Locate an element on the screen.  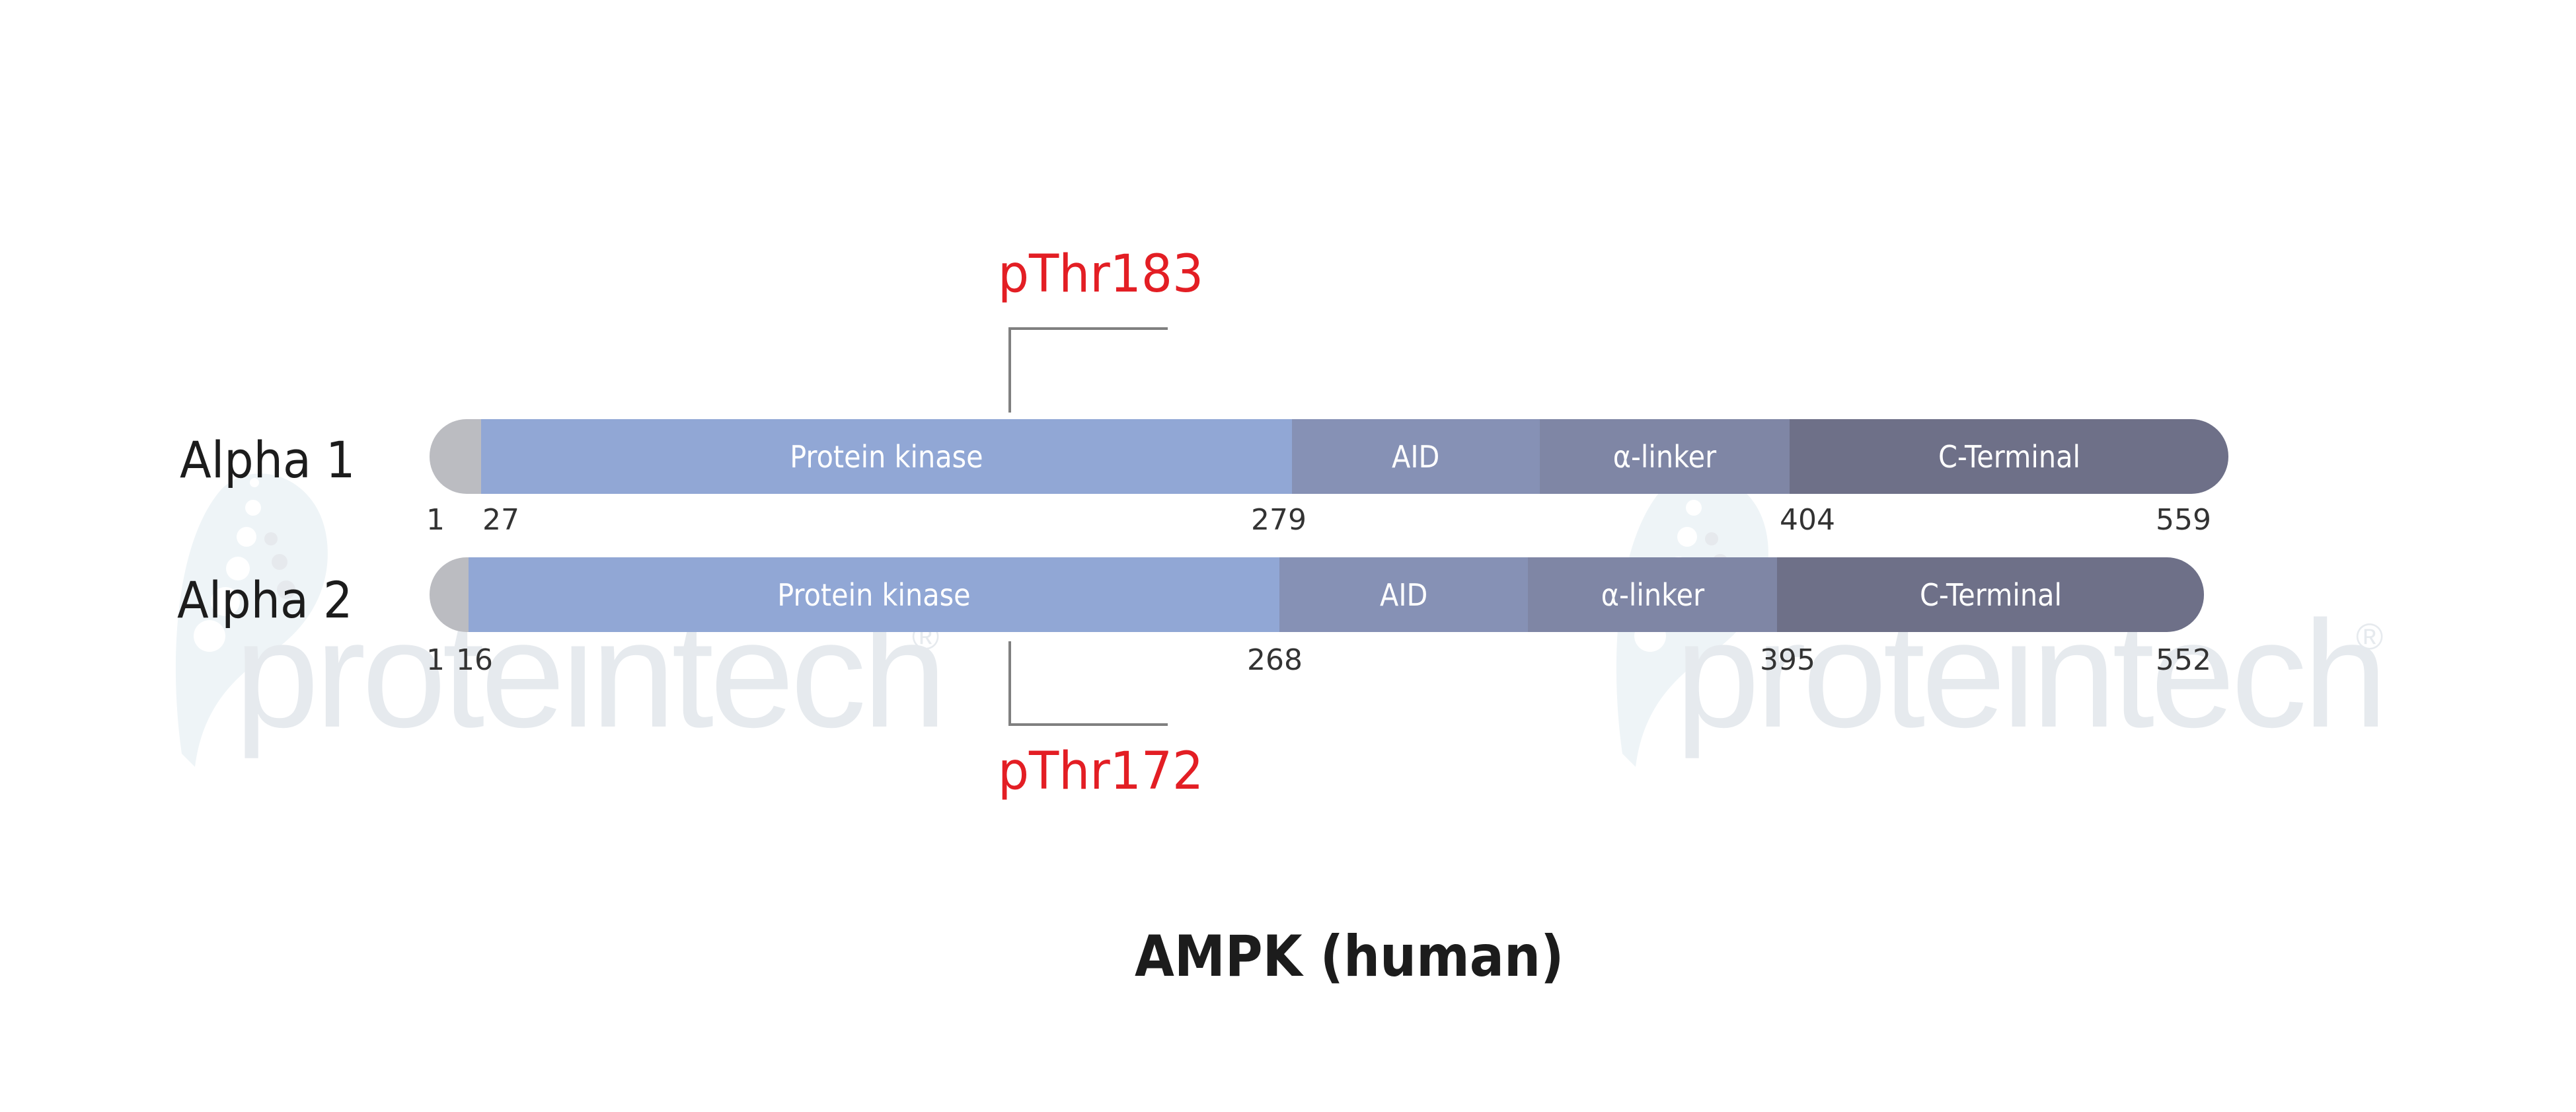
position-label: 395 is located at coordinates (1788, 660).